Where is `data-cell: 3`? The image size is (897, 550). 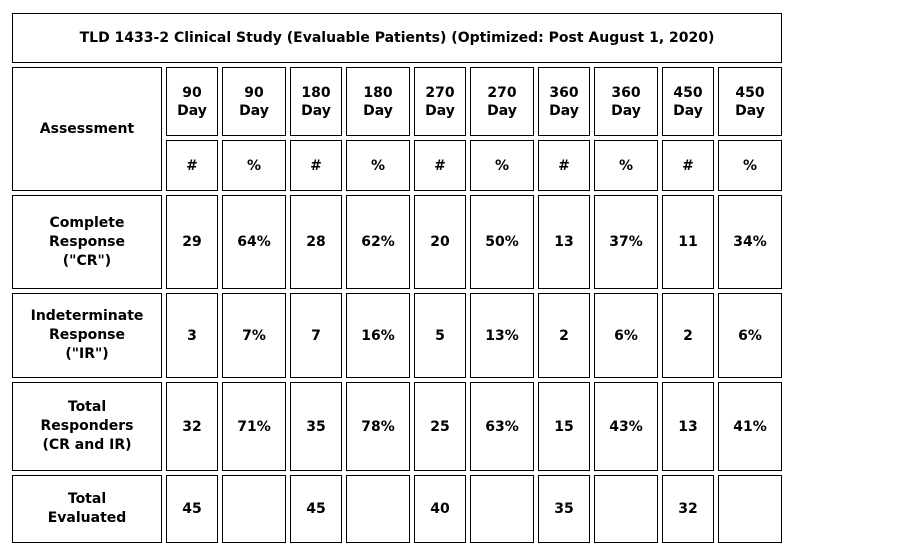
data-cell: 3 is located at coordinates (192, 335).